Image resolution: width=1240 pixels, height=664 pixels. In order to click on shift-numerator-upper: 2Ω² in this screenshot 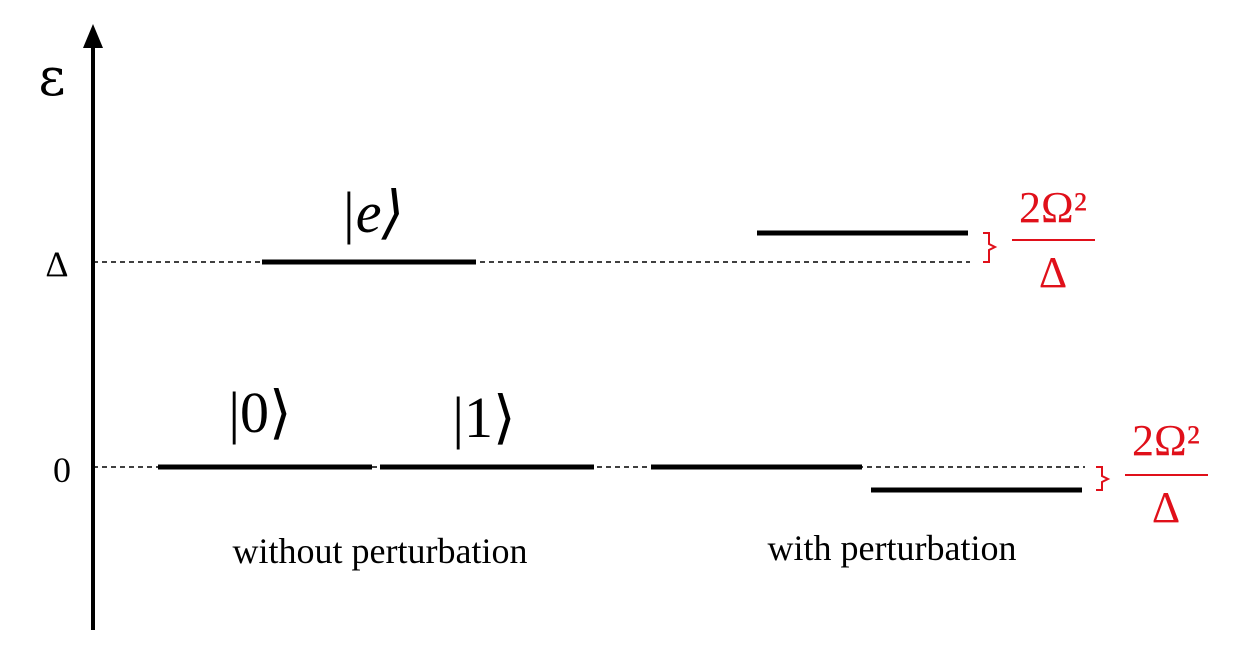, I will do `click(1053, 207)`.